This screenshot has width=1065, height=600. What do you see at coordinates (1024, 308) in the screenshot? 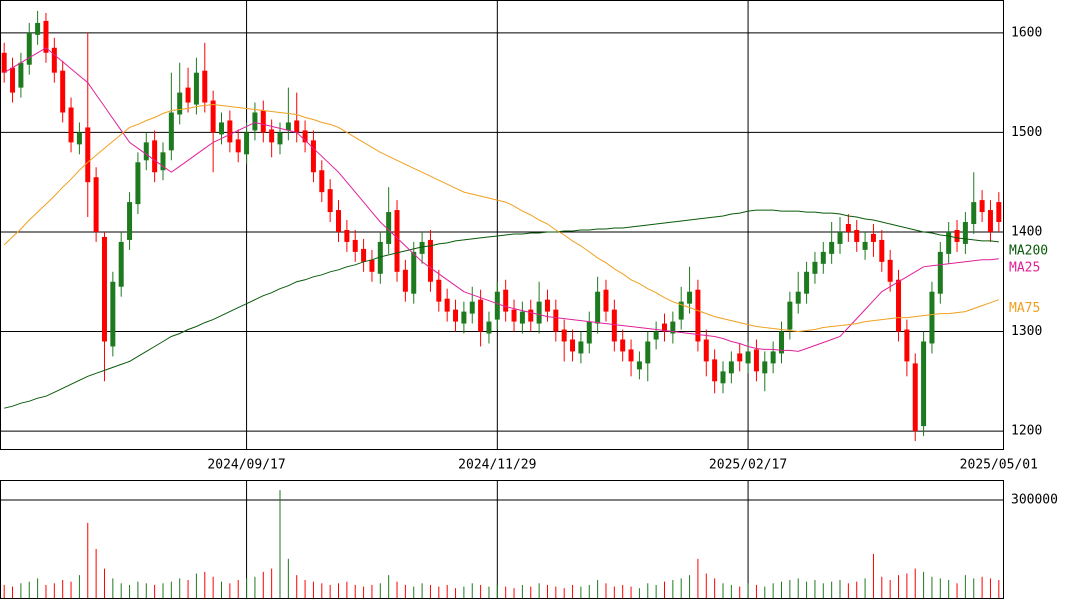
I see `legend-label: MA75` at bounding box center [1024, 308].